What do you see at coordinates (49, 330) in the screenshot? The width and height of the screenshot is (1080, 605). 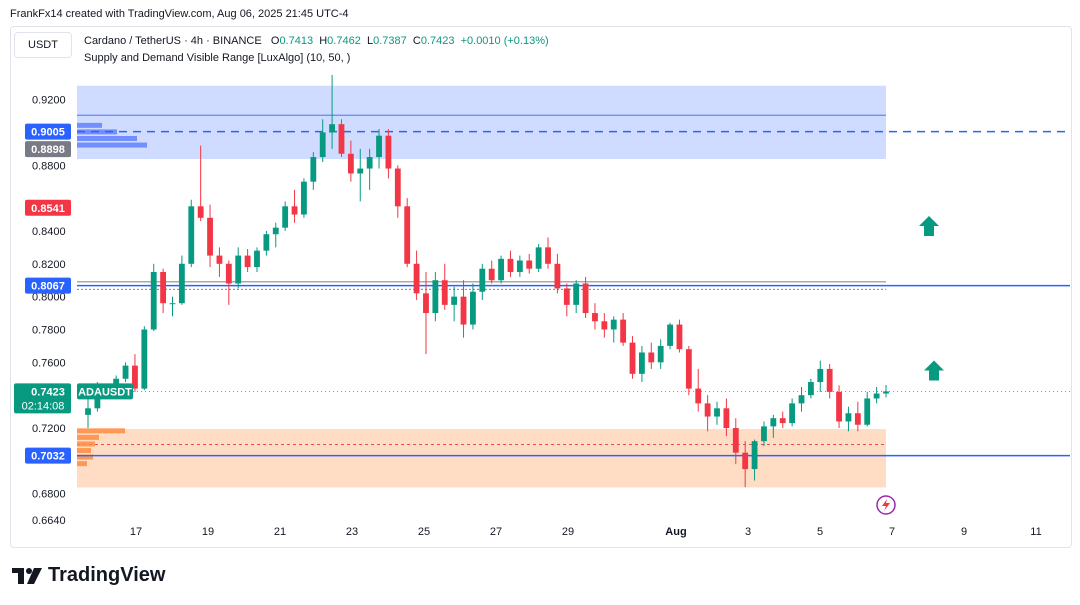 I see `y-tick-label-5: 0.7800` at bounding box center [49, 330].